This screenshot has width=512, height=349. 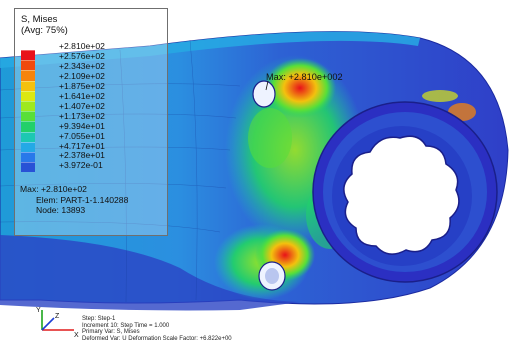 What do you see at coordinates (53, 189) in the screenshot?
I see `legend-max-value: Max: +2.810e+02` at bounding box center [53, 189].